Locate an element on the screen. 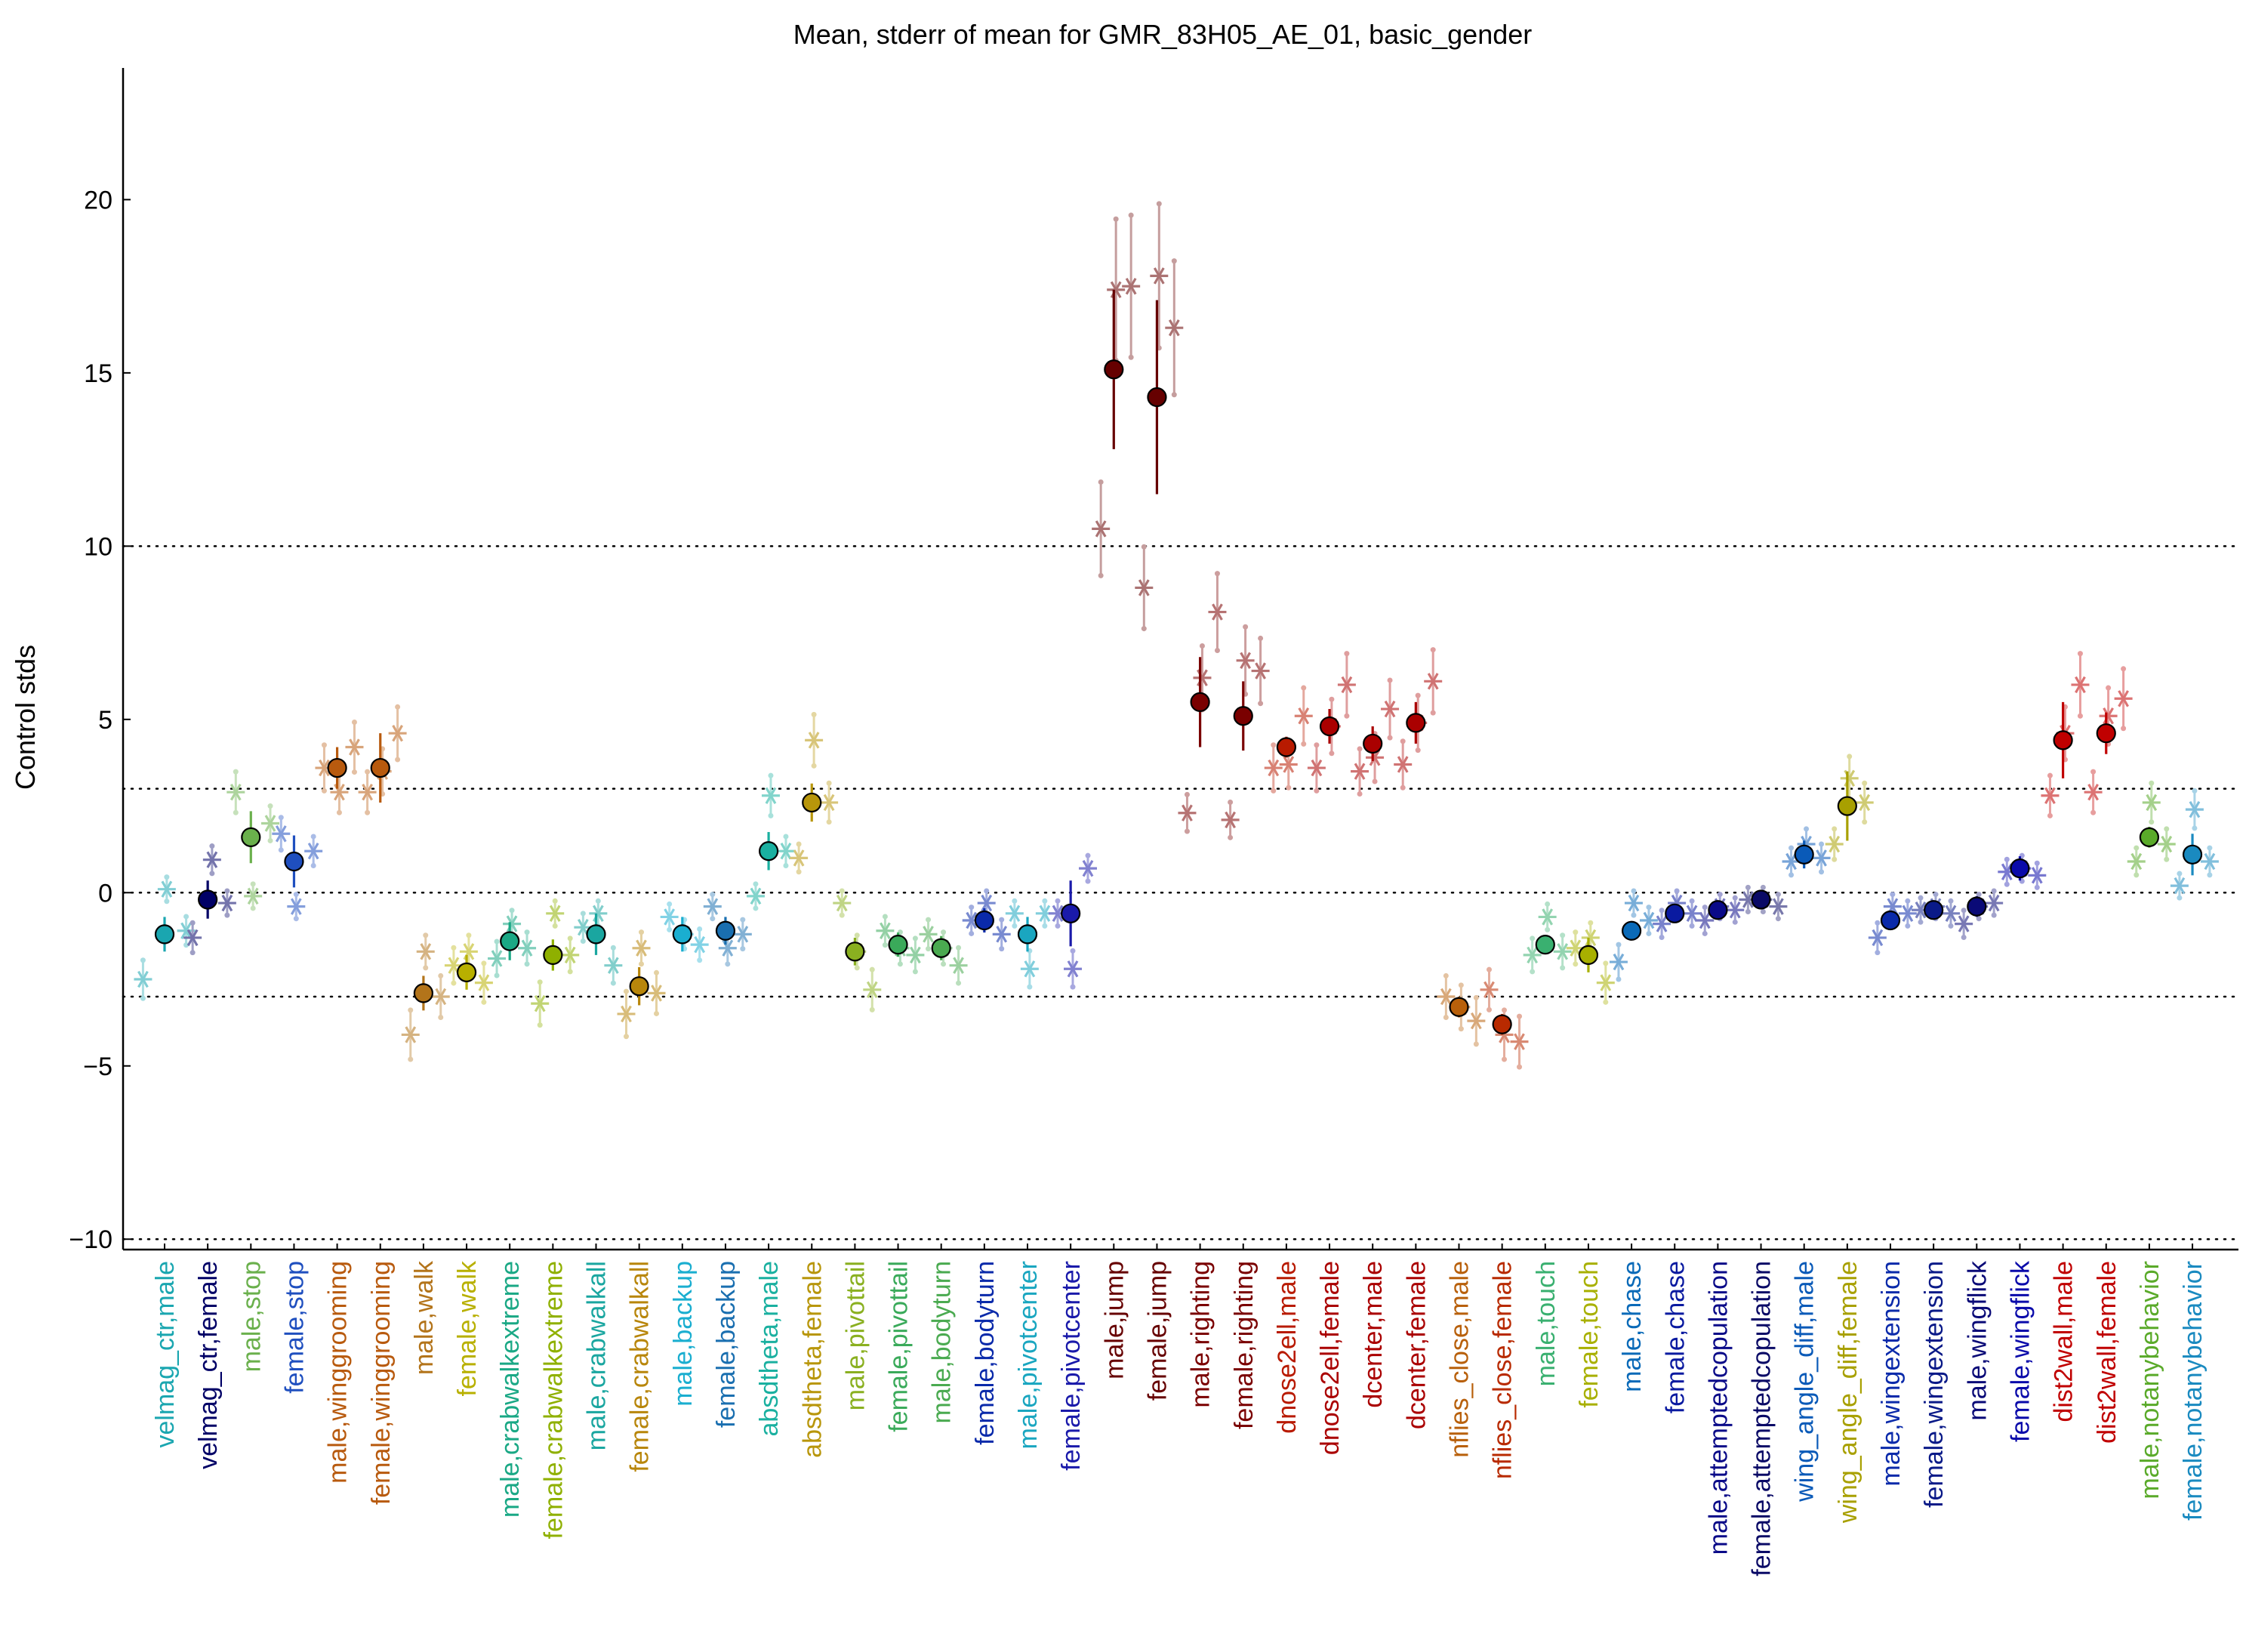 Image resolution: width=2246 pixels, height=1652 pixels. x-tick-label: absdtheta,male is located at coordinates (770, 1349).